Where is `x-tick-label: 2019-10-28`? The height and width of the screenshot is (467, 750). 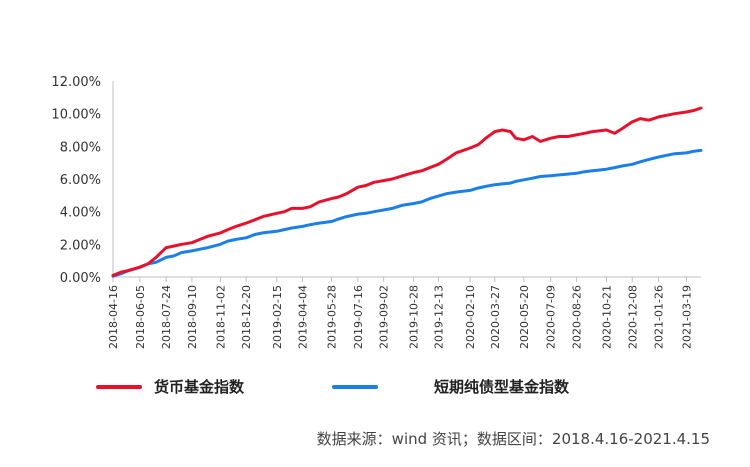 x-tick-label: 2019-10-28 is located at coordinates (414, 317).